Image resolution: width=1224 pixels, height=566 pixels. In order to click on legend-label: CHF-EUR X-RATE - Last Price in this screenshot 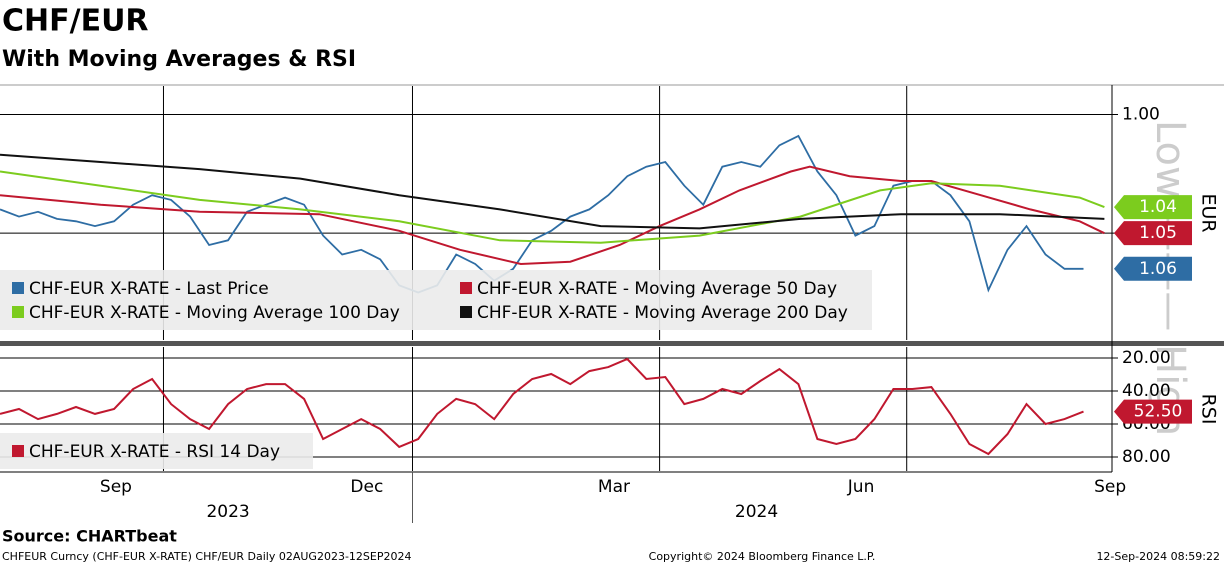, I will do `click(149, 289)`.